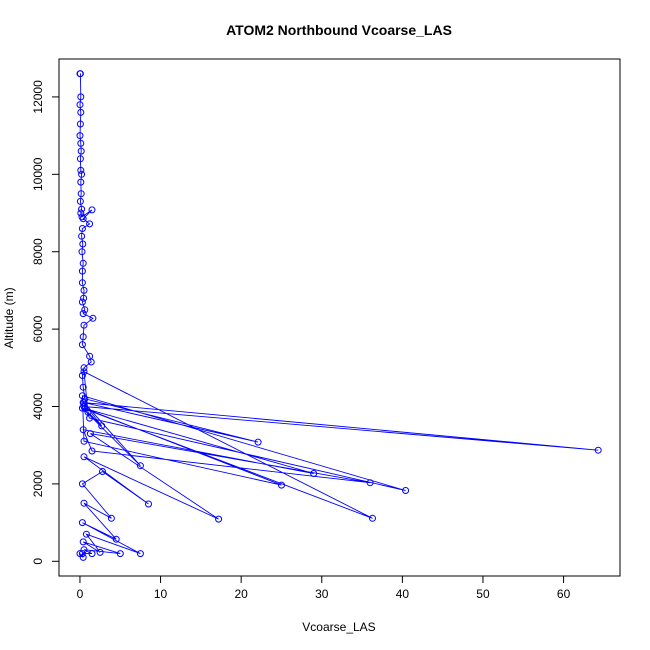  I want to click on x-tick-label: 40, so click(403, 594).